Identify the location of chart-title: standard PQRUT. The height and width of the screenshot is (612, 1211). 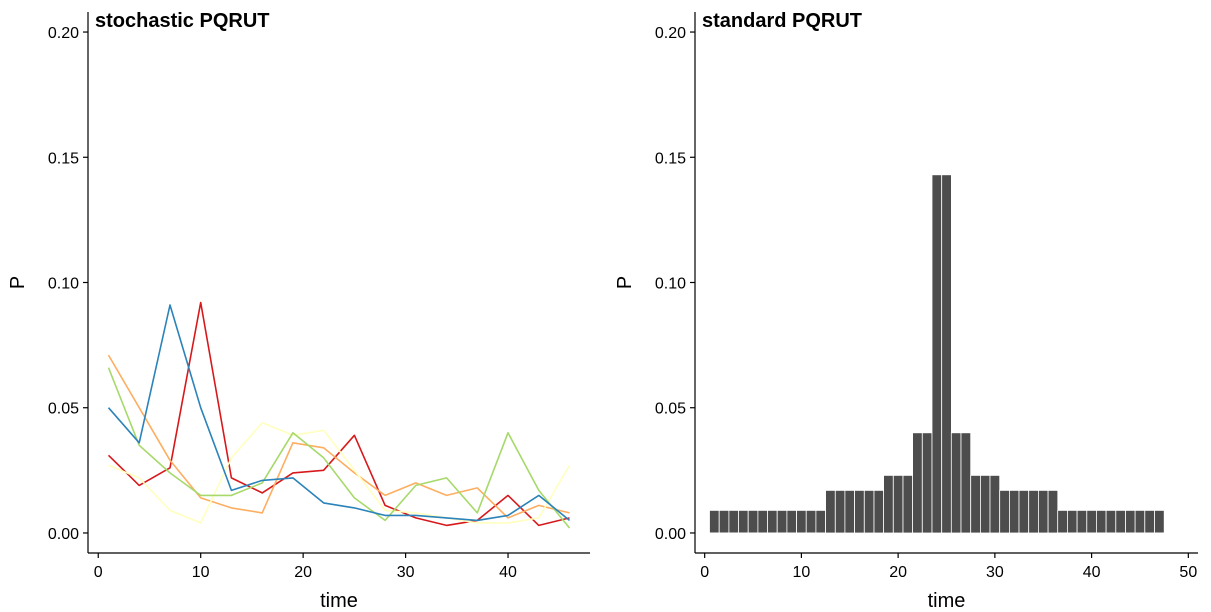
(782, 21).